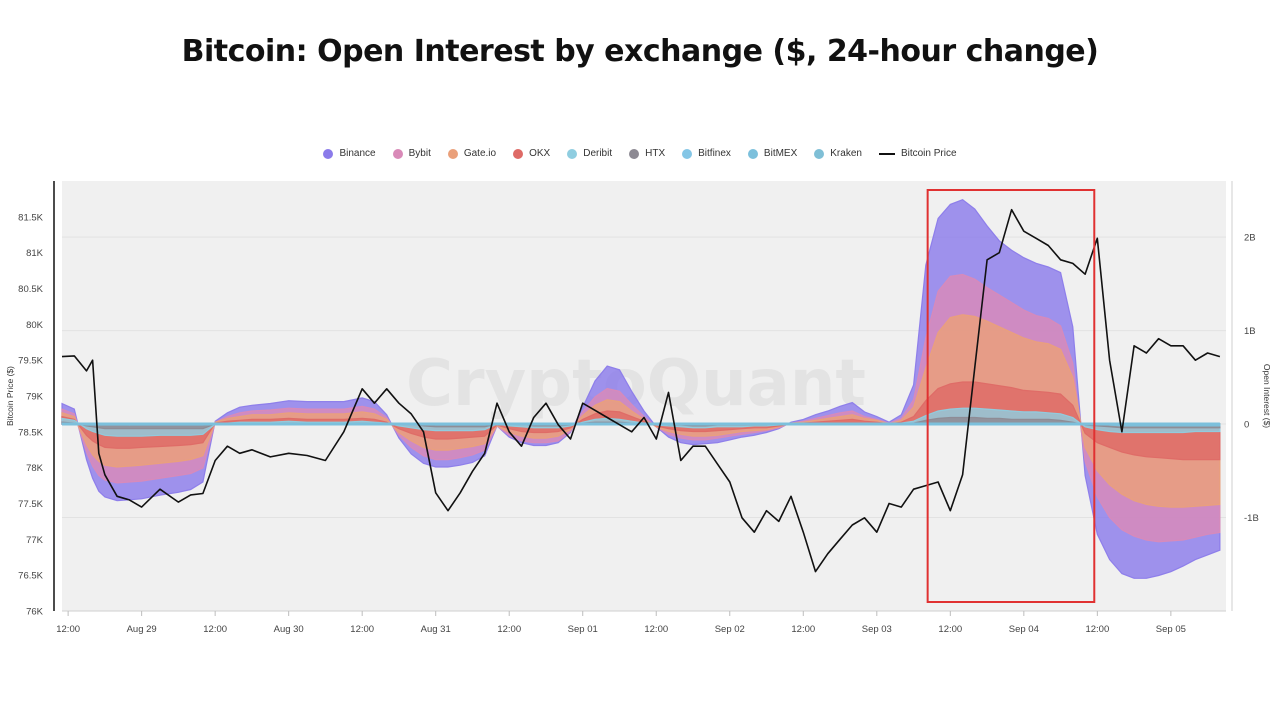 The height and width of the screenshot is (720, 1280). Describe the element at coordinates (1024, 629) in the screenshot. I see `x-tick-label: Sep 04` at that location.